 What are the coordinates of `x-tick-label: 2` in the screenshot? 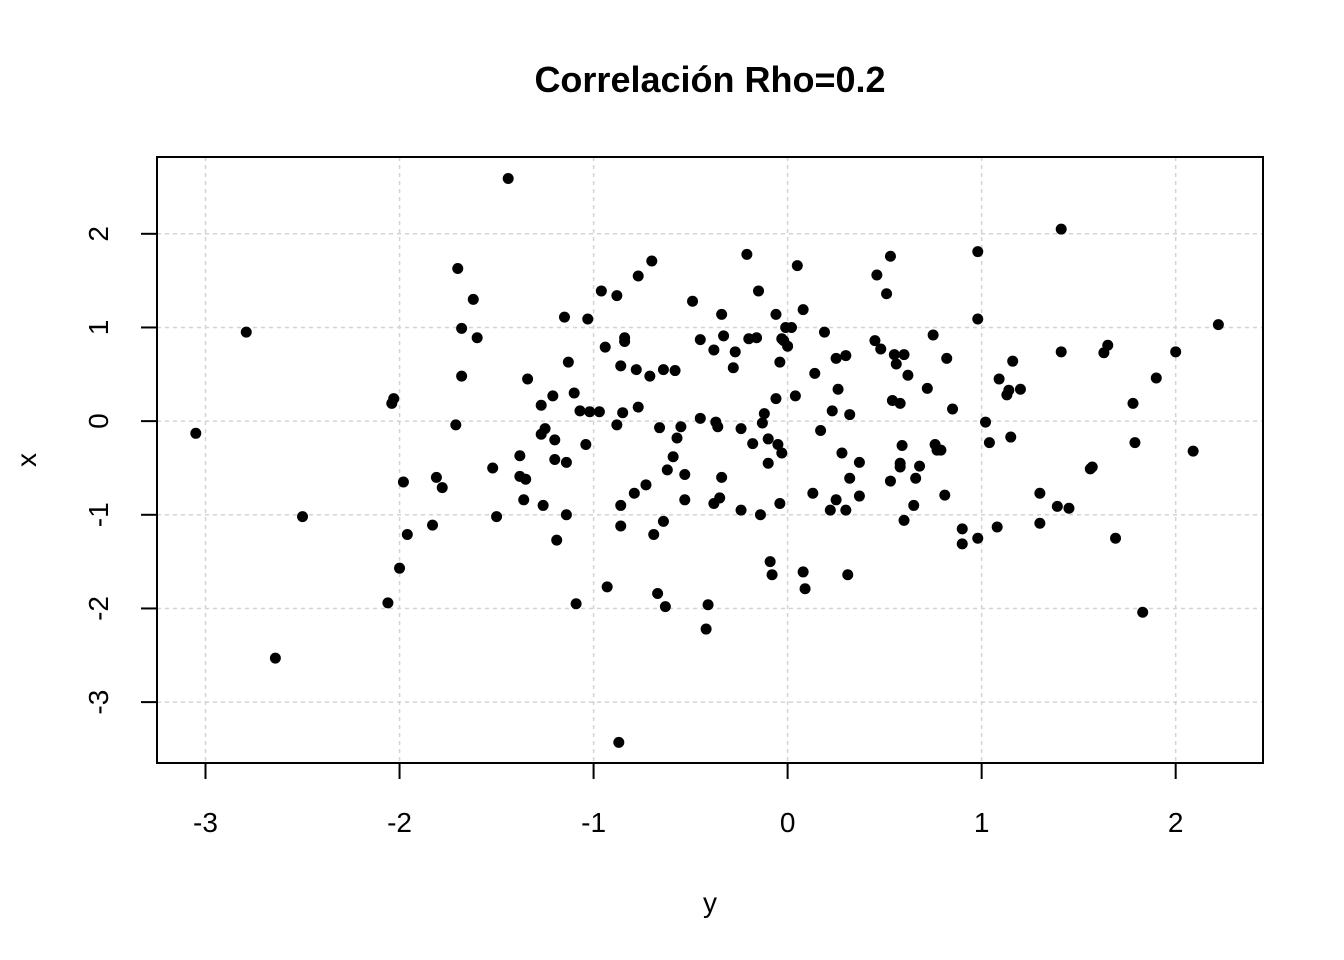 It's located at (1176, 822).